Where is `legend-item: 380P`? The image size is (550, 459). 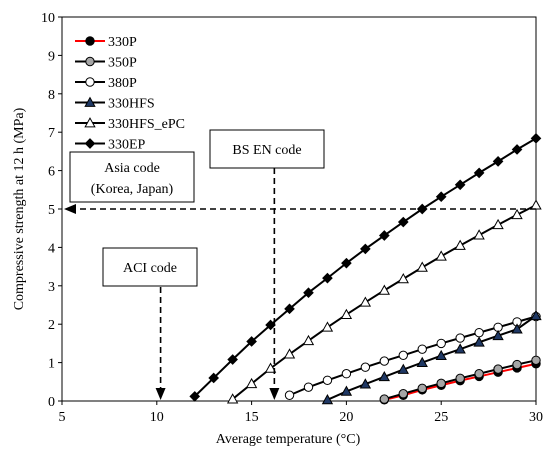 legend-item: 380P is located at coordinates (106, 83).